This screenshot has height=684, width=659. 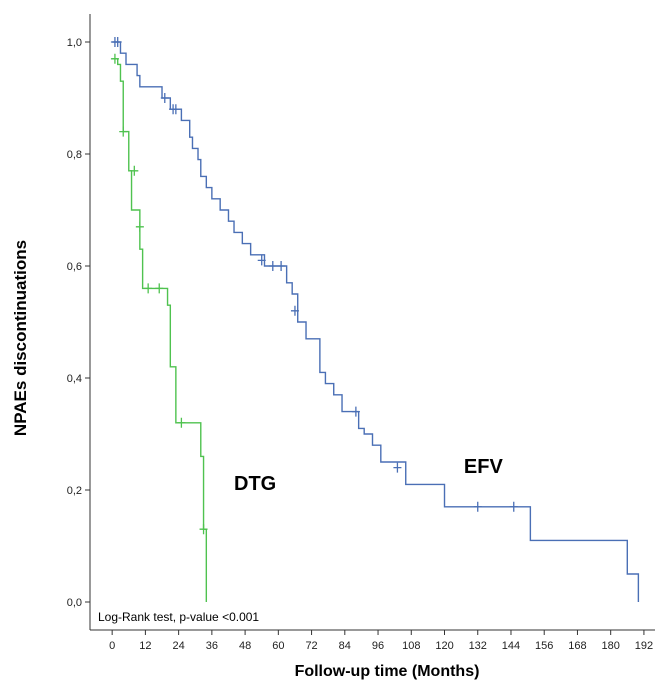 What do you see at coordinates (345, 646) in the screenshot?
I see `x-tick-label: 84` at bounding box center [345, 646].